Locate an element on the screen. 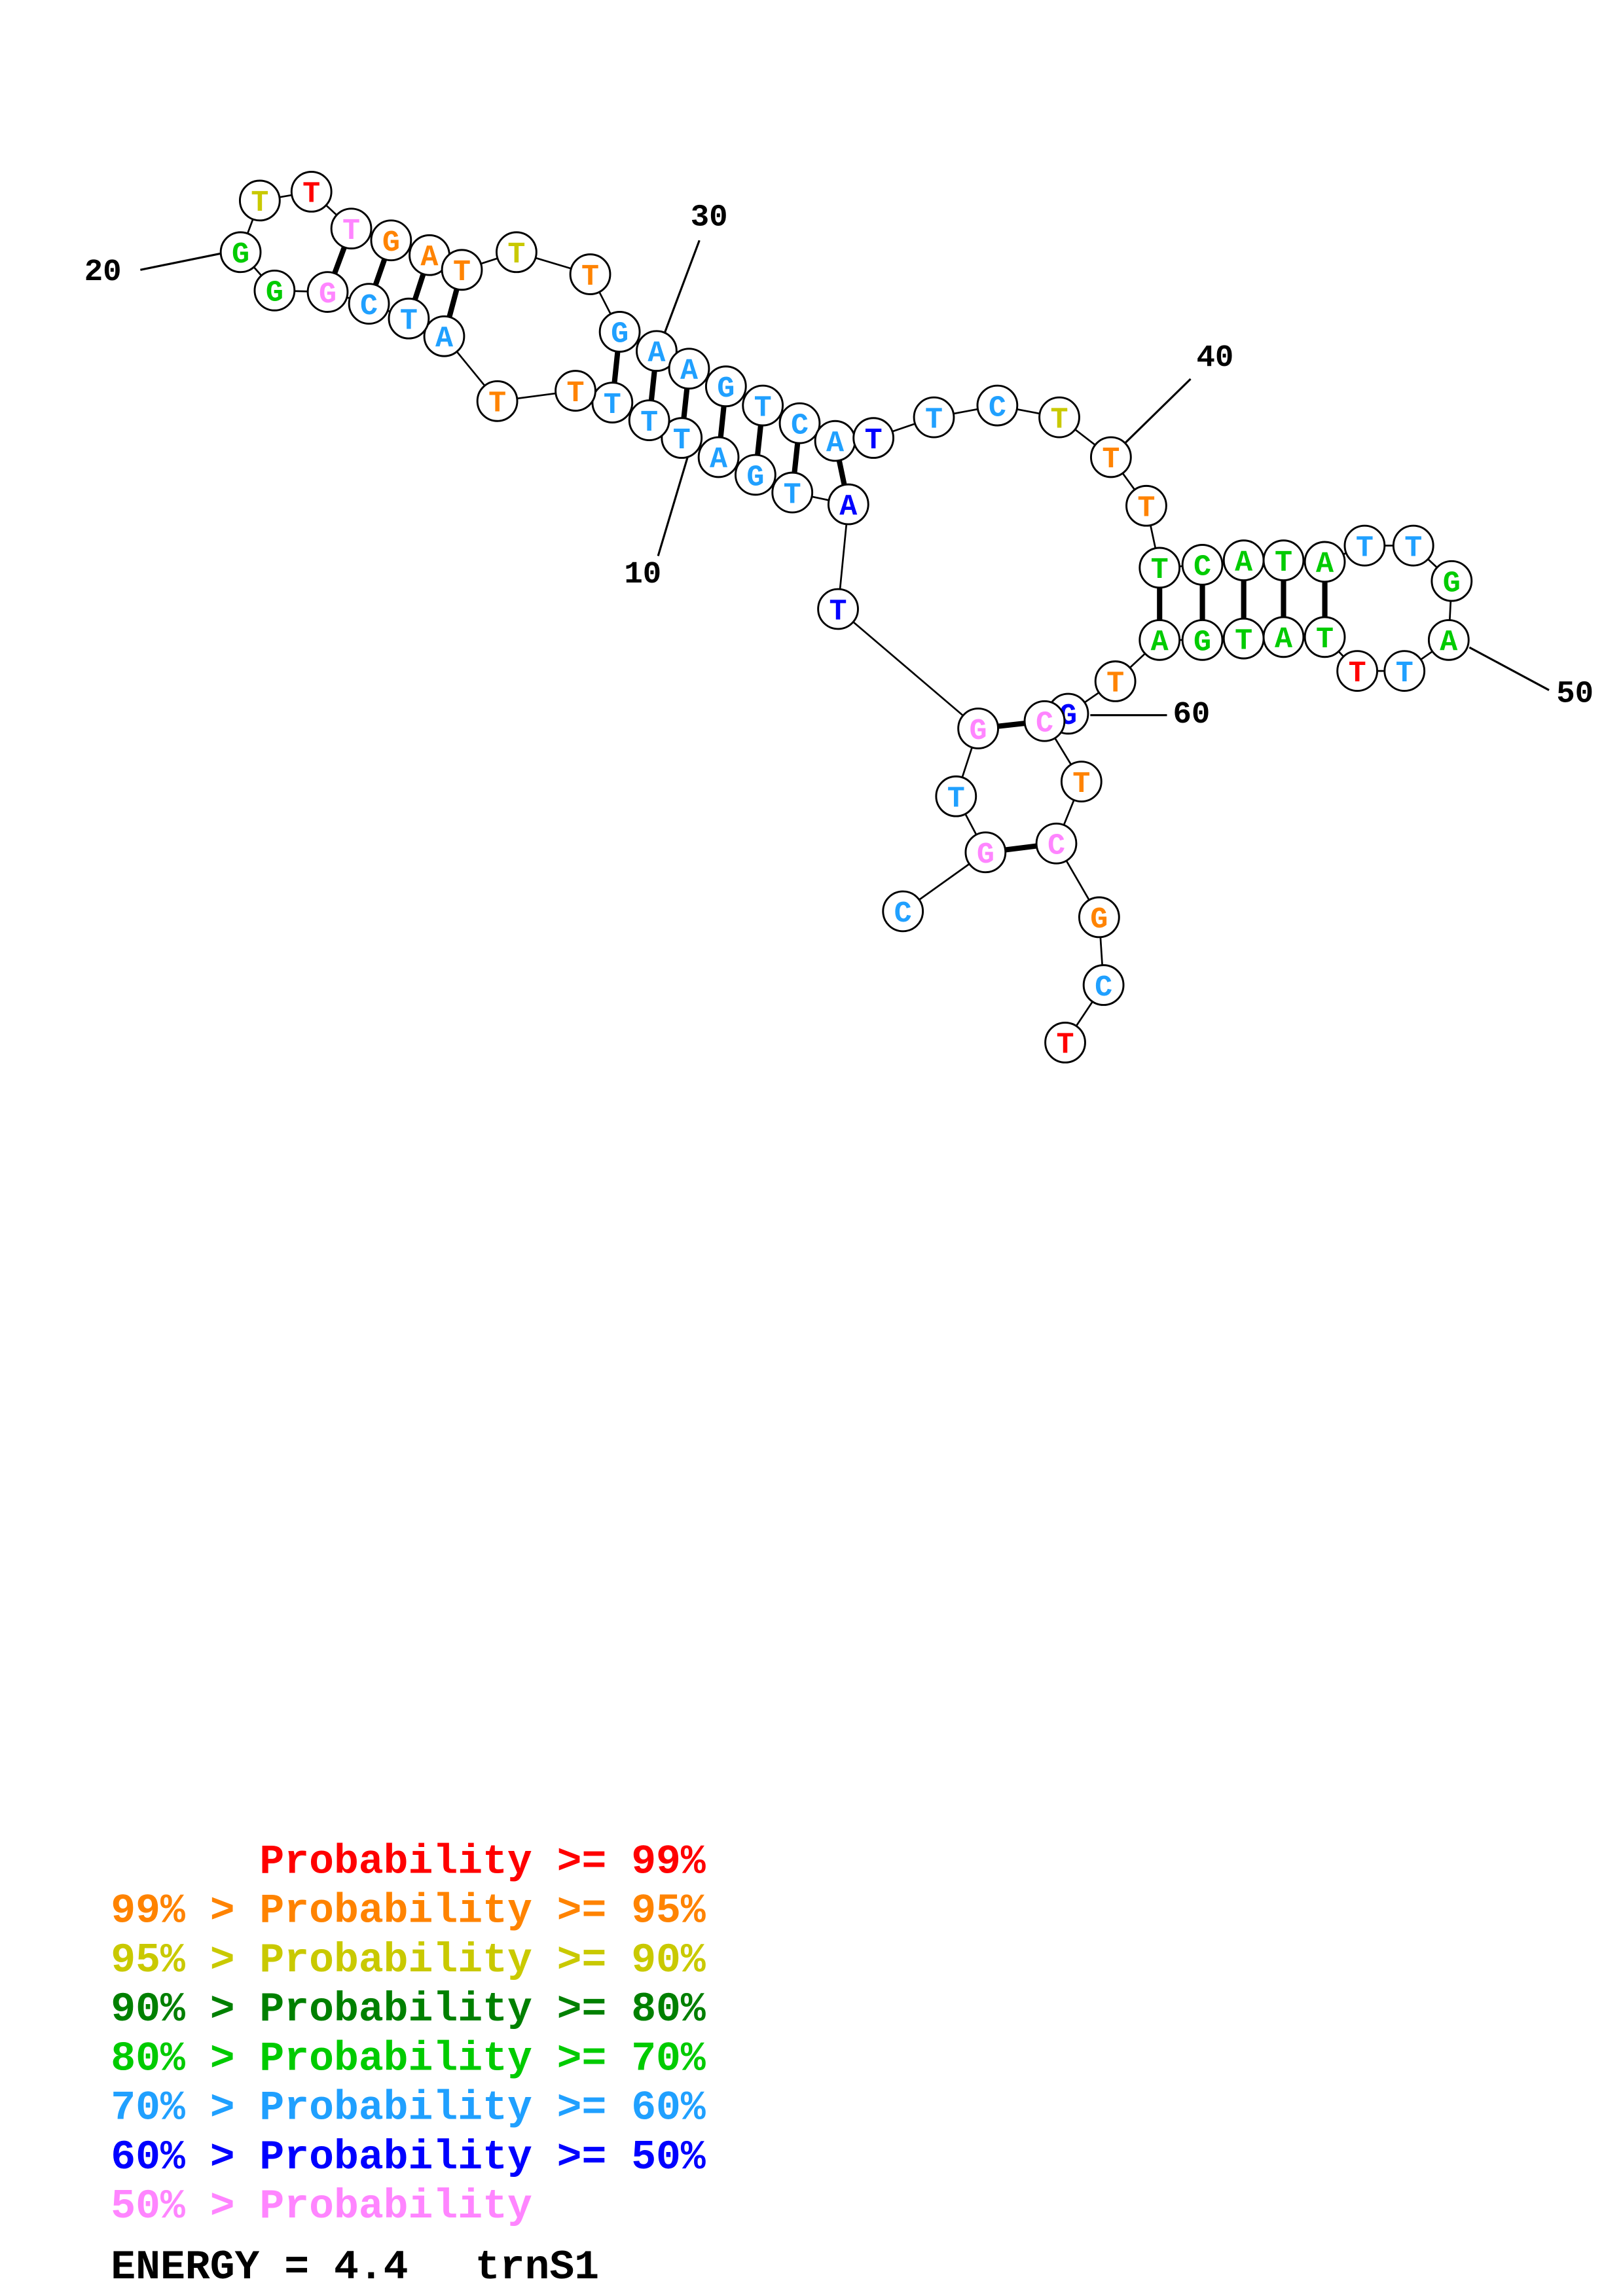 The width and height of the screenshot is (1623, 2296). legend-entry: Probability >= 99% is located at coordinates (482, 1861).